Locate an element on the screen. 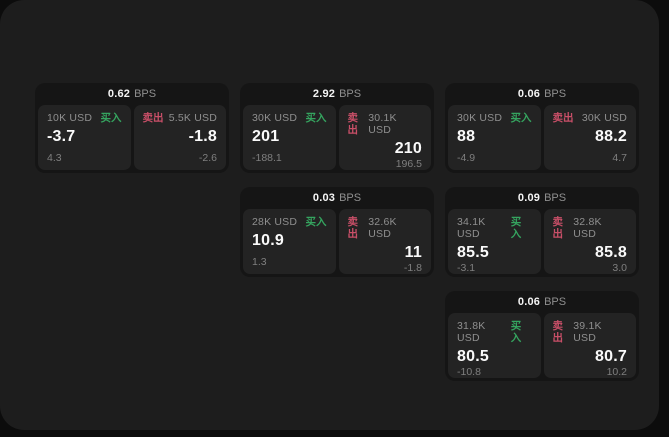 This screenshot has height=437, width=669. buy-quote-tile: 30K USD 买入 88 -4.9 is located at coordinates (494, 137).